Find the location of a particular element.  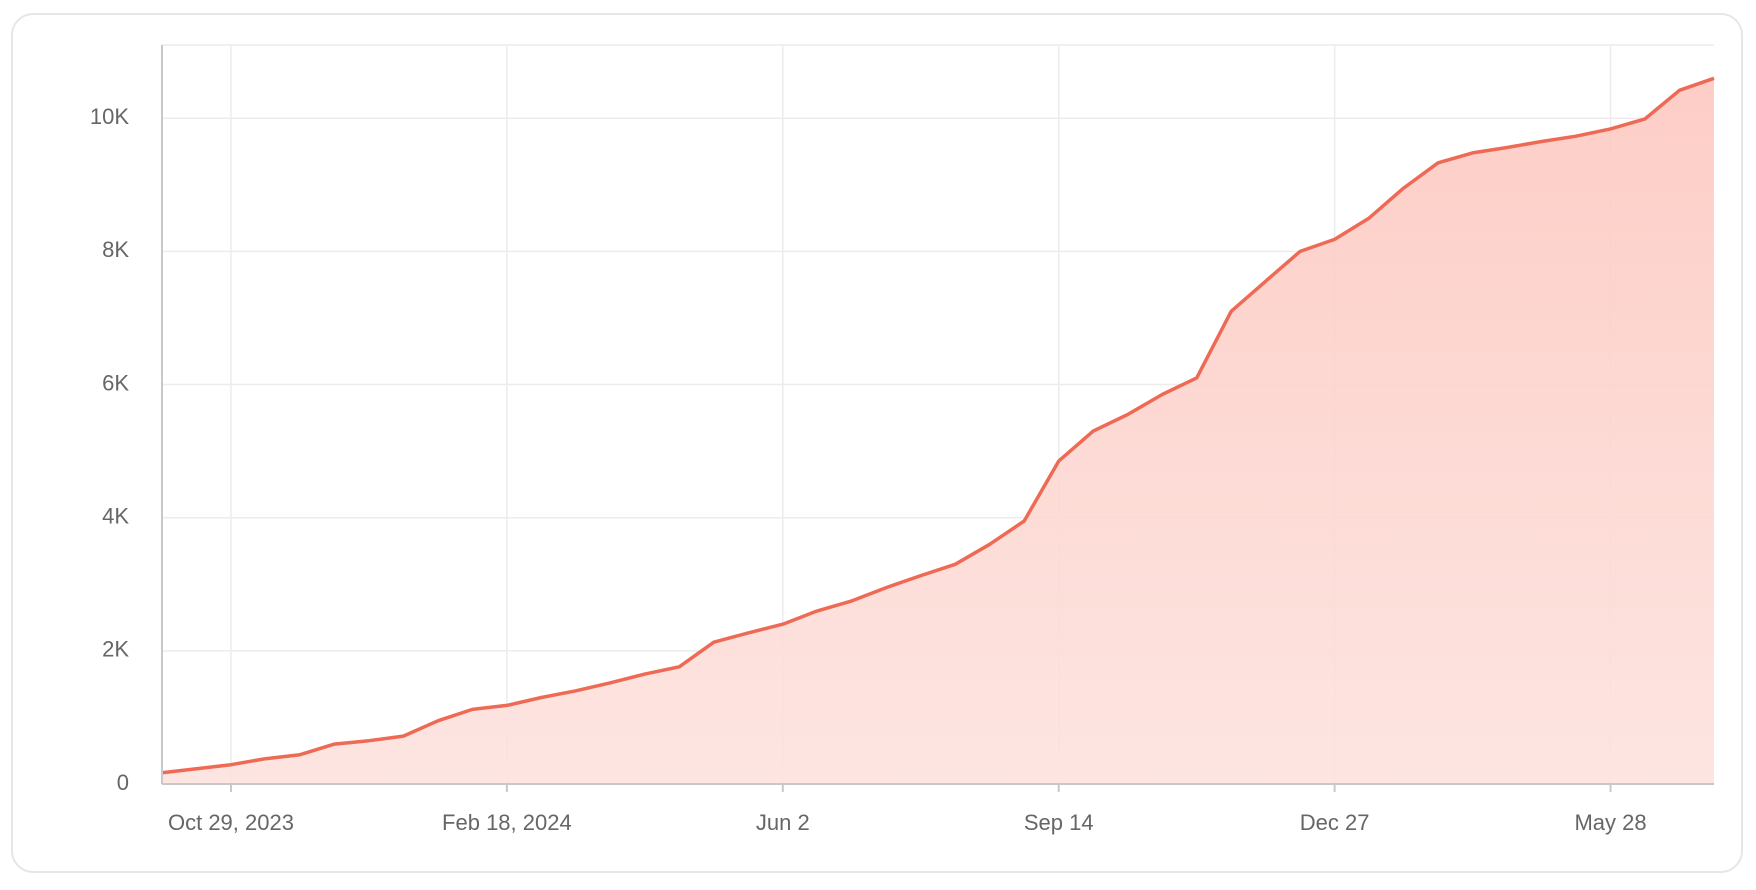

x-tick-label: May 28 is located at coordinates (1610, 822).